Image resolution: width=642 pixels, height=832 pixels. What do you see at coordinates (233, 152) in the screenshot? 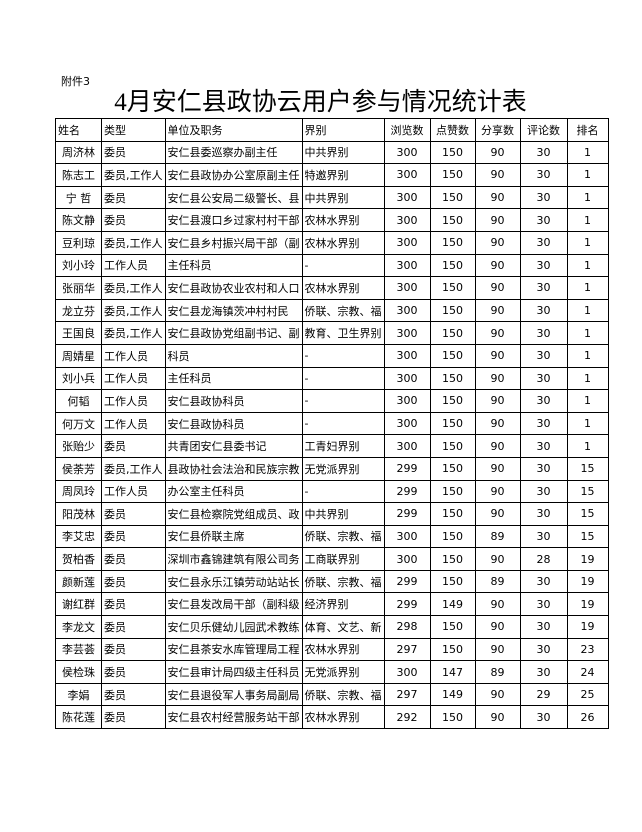
I see `cell: 安仁县委巡察办副主任` at bounding box center [233, 152].